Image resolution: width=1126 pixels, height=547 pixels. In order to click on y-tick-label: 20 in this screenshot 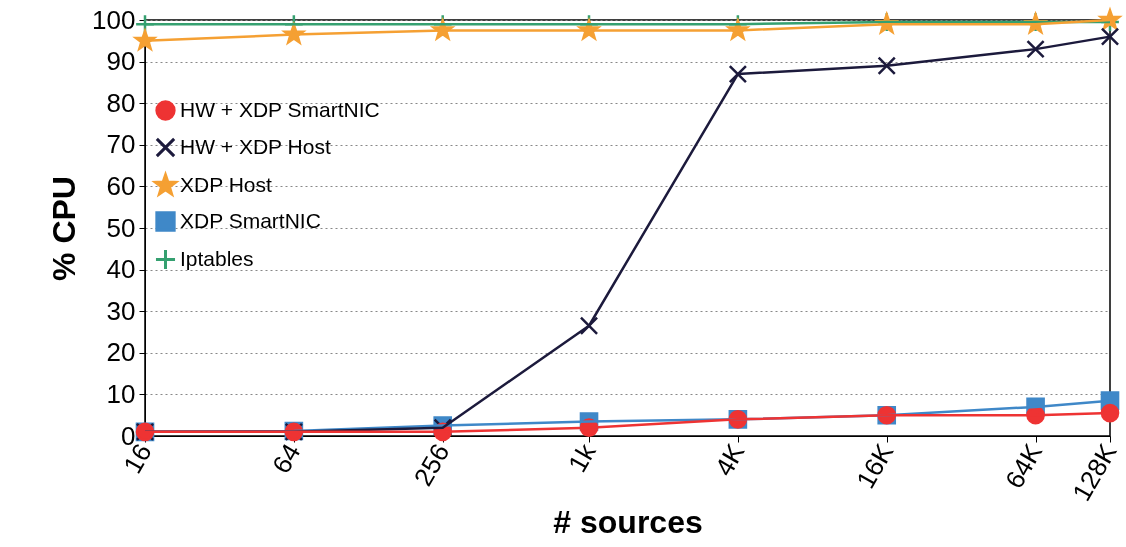, I will do `click(121, 352)`.